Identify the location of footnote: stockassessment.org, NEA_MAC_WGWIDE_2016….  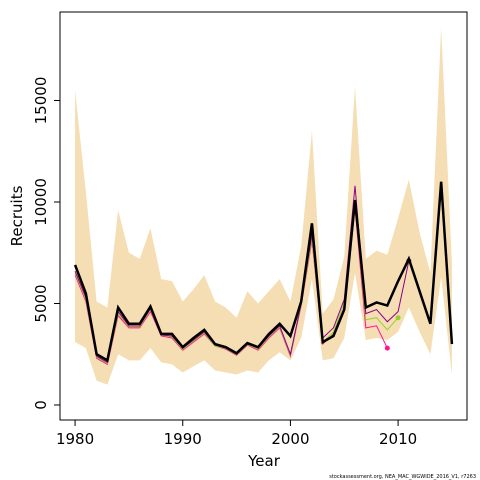
(402, 477).